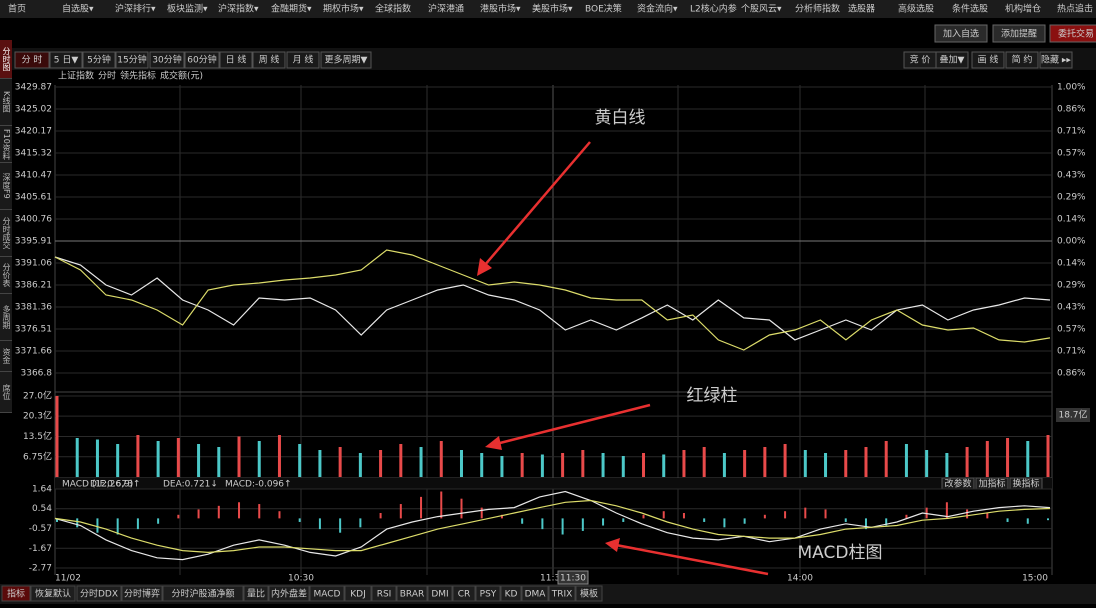 This screenshot has height=608, width=1096. I want to click on menu-item: 分析师指数, so click(817, 9).